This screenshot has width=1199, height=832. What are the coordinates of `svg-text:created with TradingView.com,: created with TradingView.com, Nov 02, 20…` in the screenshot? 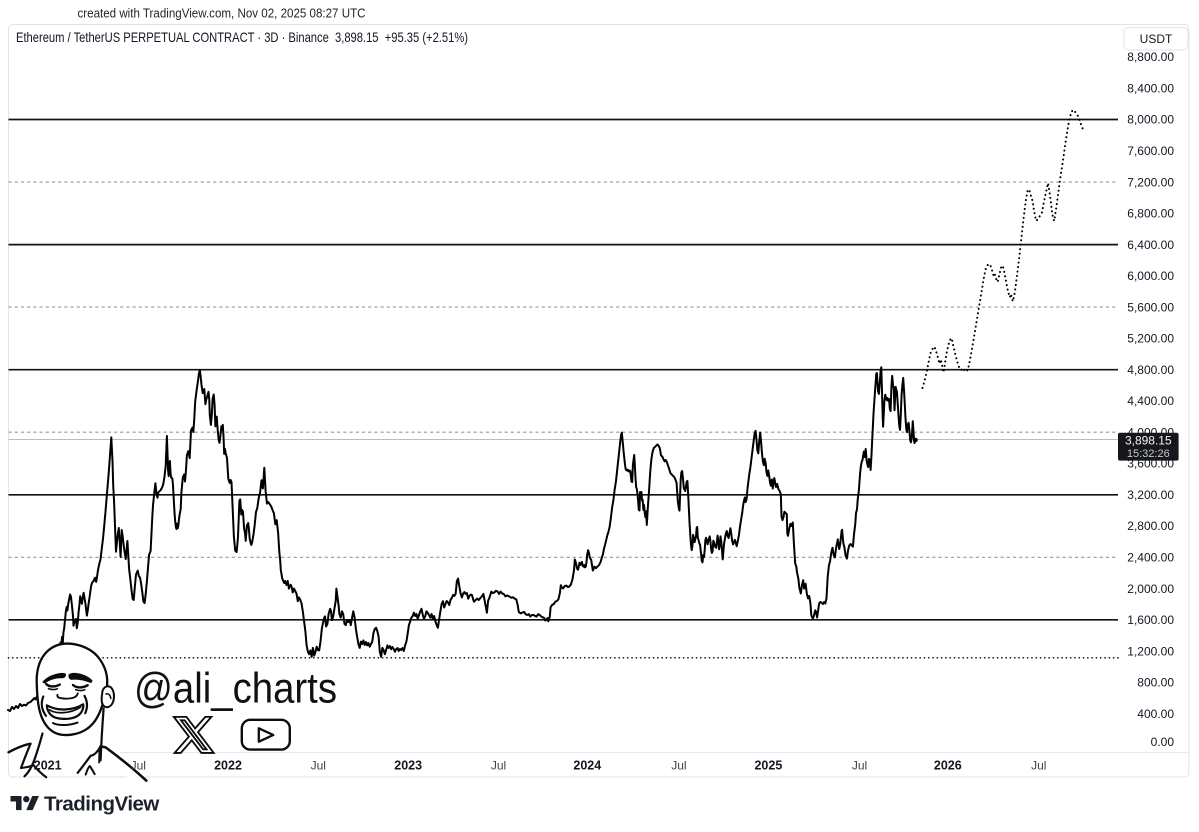 It's located at (222, 13).